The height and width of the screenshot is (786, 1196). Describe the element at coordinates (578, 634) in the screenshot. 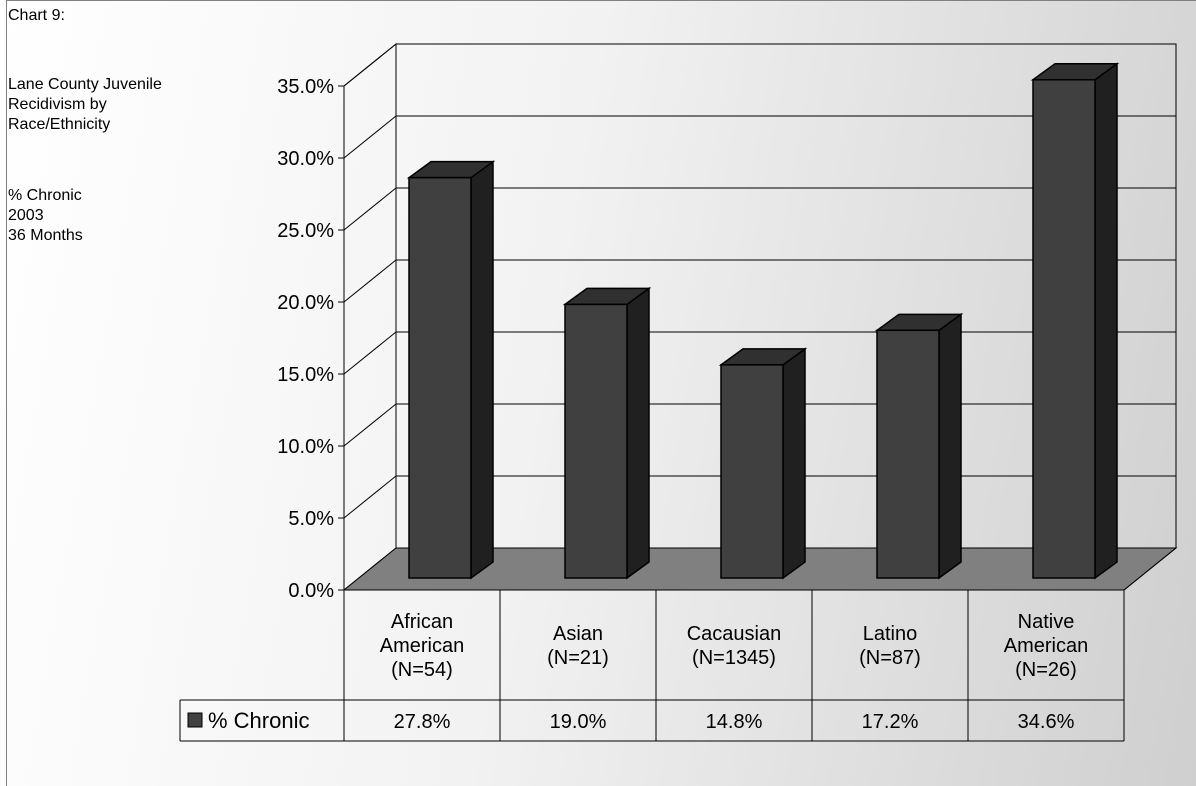

I see `category-label: Asian` at that location.